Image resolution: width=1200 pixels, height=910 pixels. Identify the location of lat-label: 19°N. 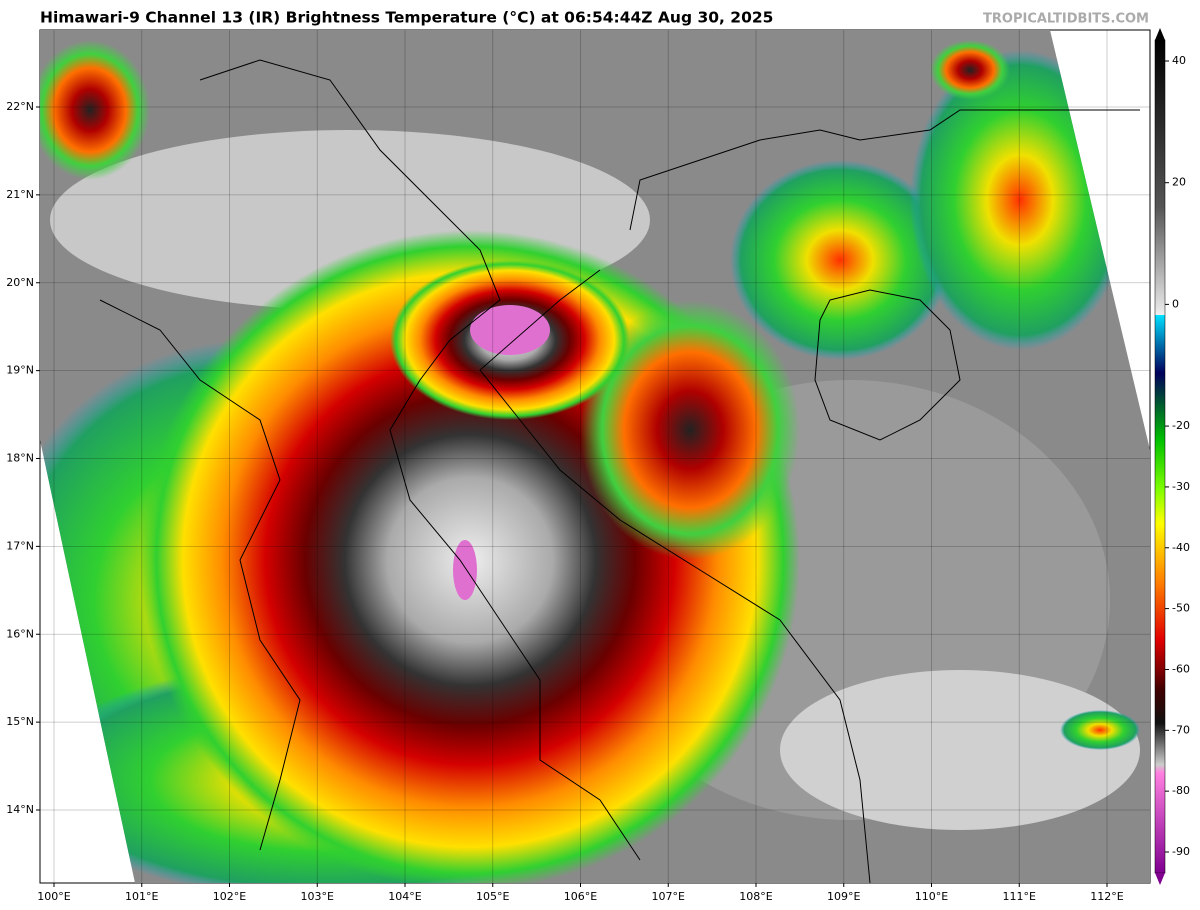
(20, 370).